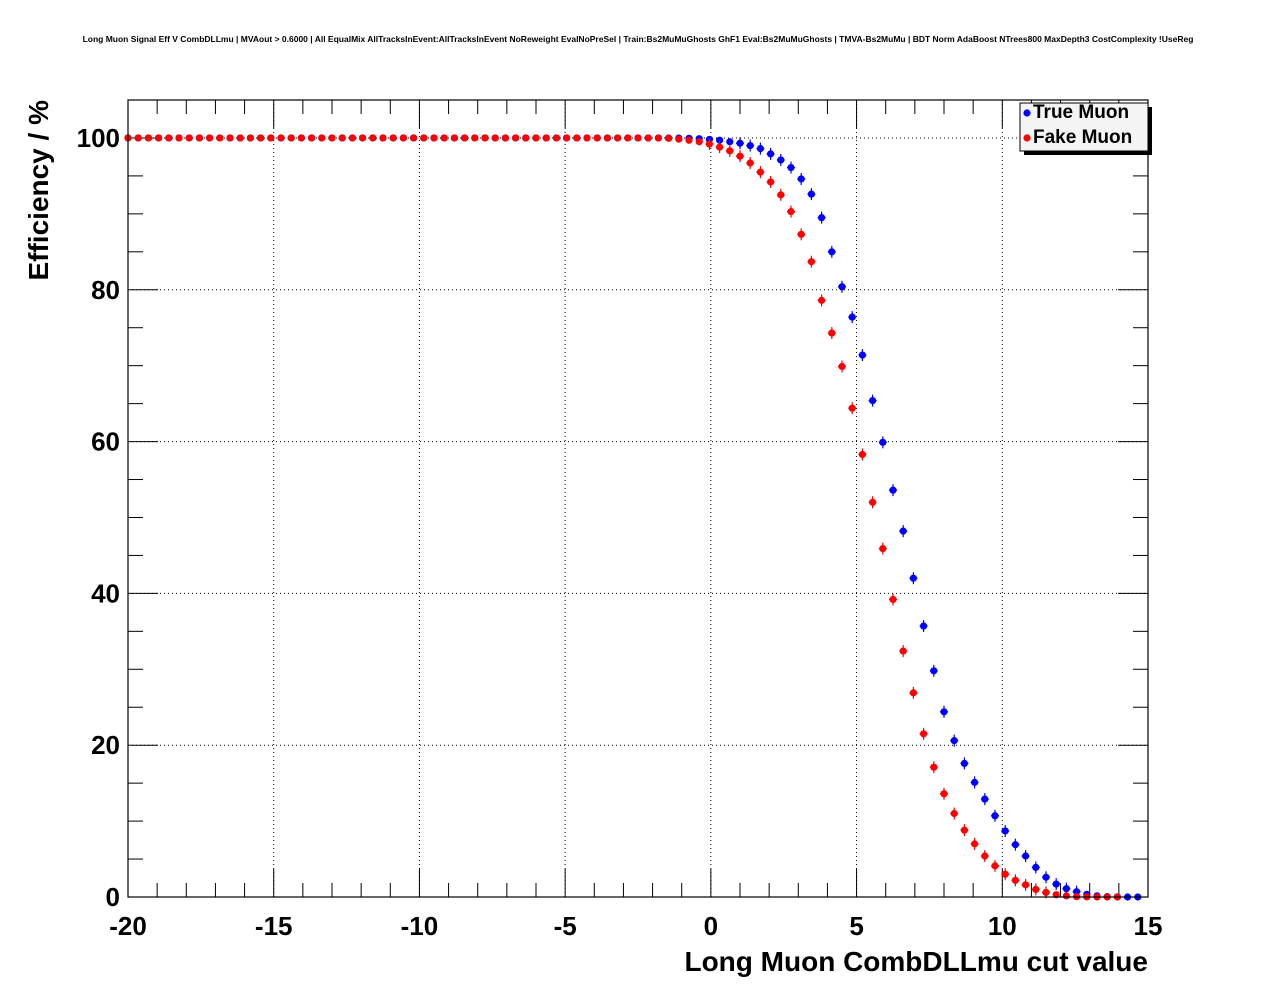  What do you see at coordinates (105, 745) in the screenshot?
I see `y-tick-label: 20` at bounding box center [105, 745].